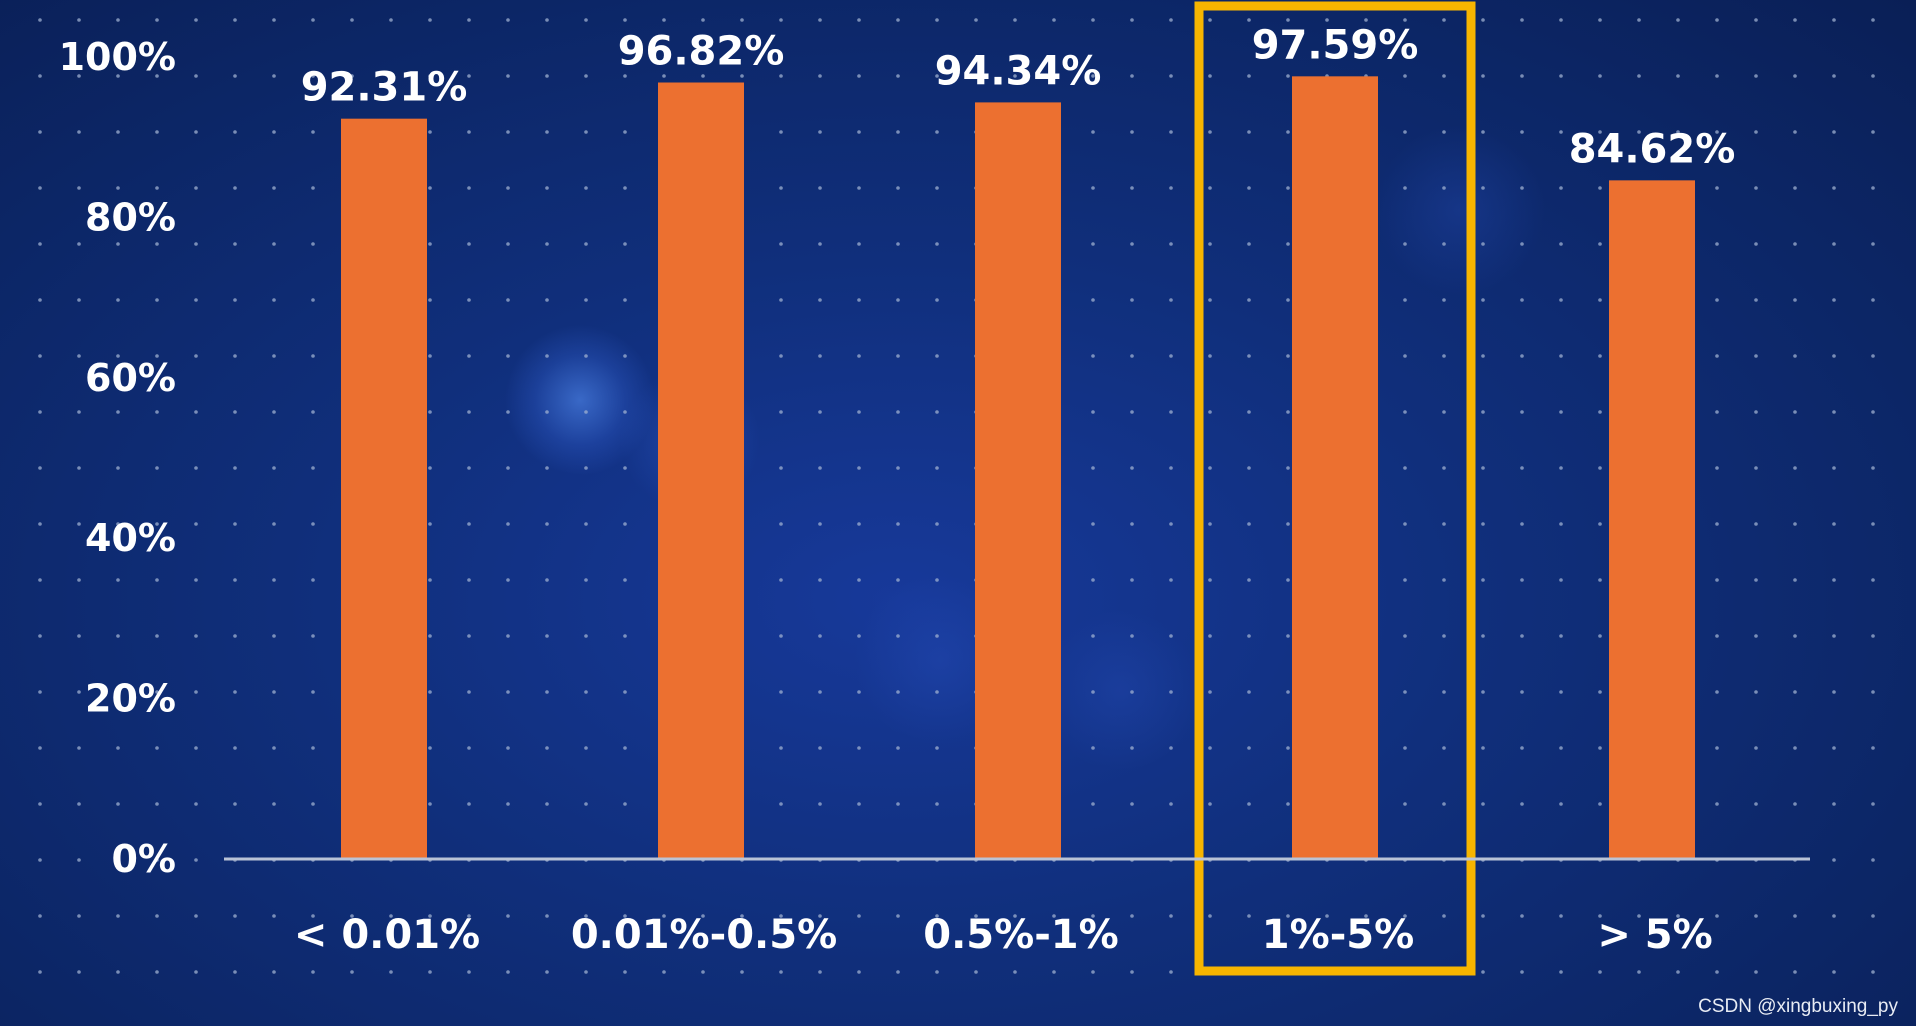 Image resolution: width=1916 pixels, height=1026 pixels. What do you see at coordinates (1338, 935) in the screenshot?
I see `category-label: 1%-5%` at bounding box center [1338, 935].